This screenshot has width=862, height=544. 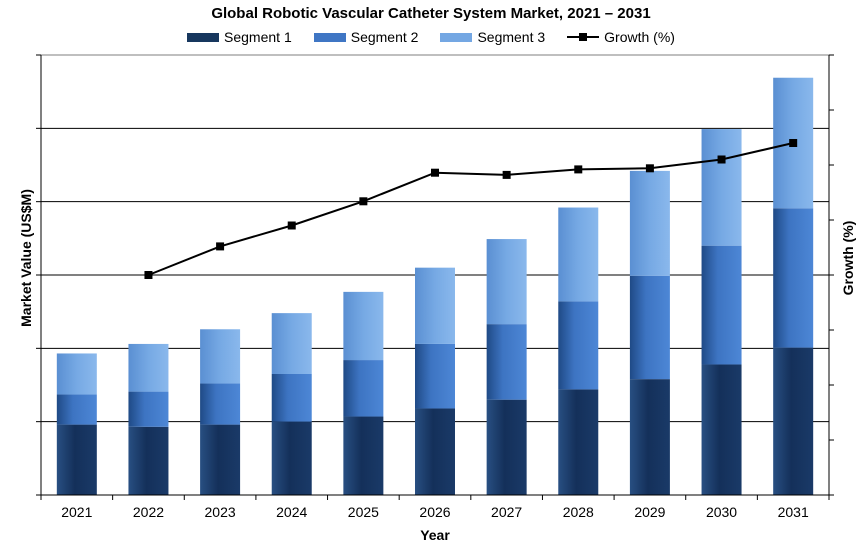 I want to click on bar-segment-3-2022, so click(x=148, y=367).